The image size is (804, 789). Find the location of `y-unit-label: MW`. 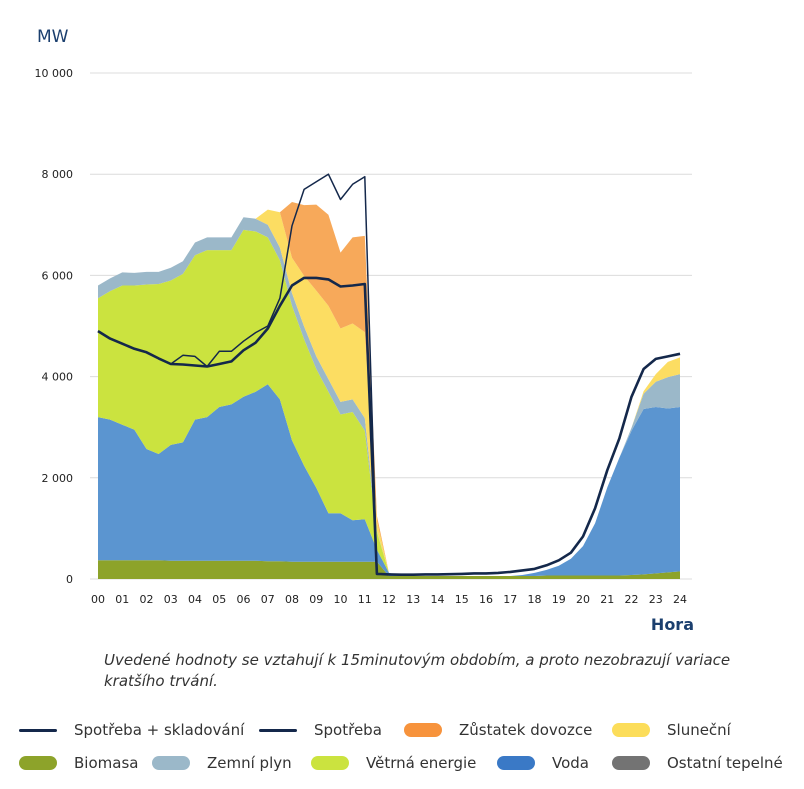

y-unit-label: MW is located at coordinates (53, 37).